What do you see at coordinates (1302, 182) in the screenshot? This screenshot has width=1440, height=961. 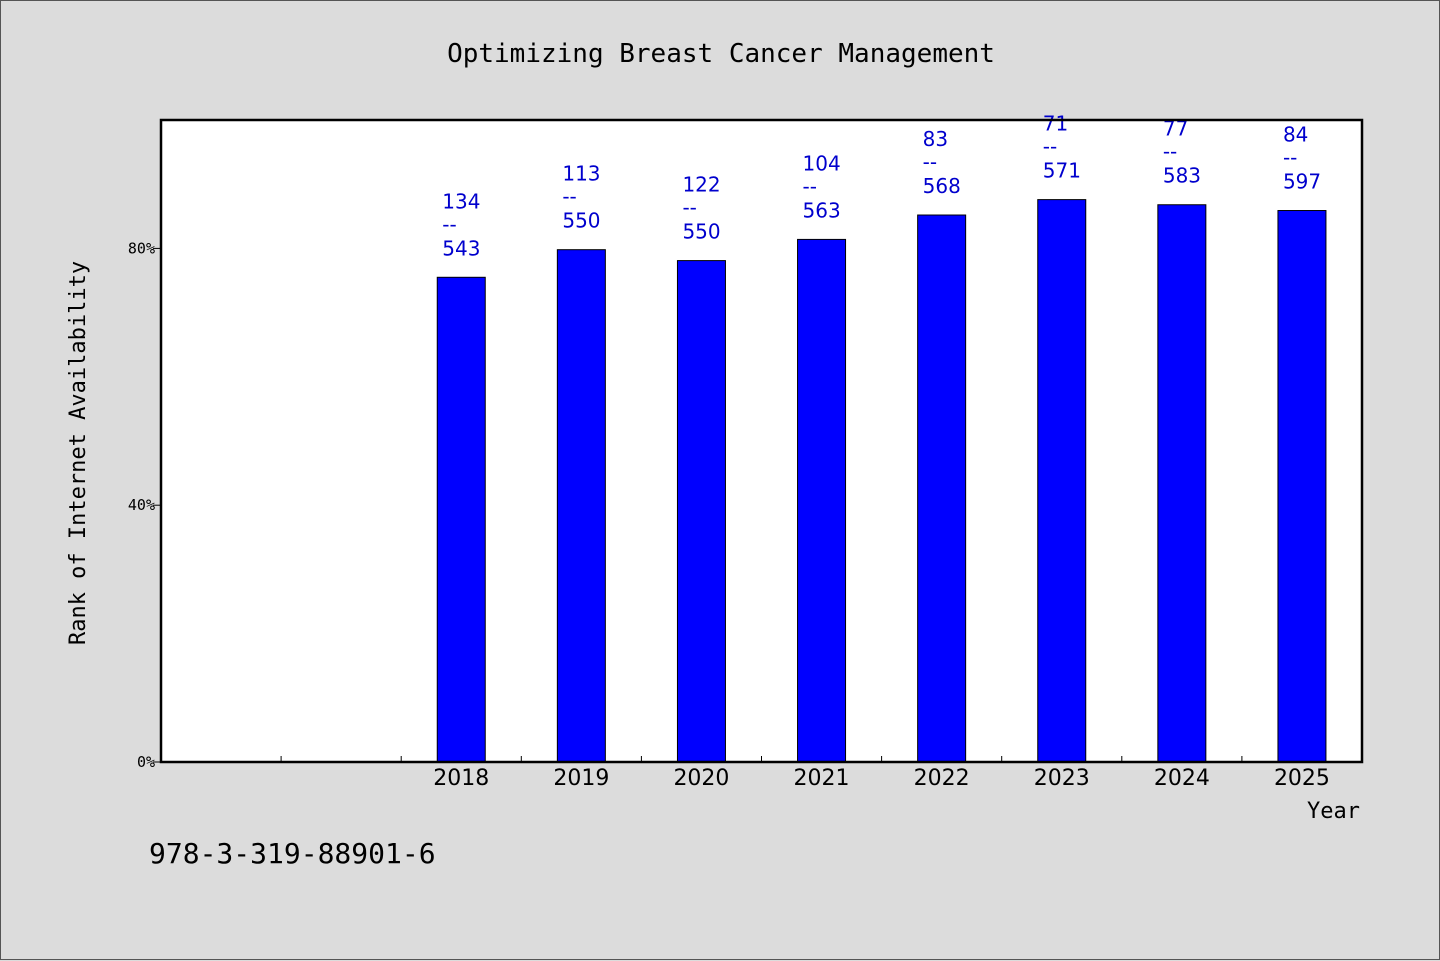 I see `data-label-total-2025: 597` at bounding box center [1302, 182].